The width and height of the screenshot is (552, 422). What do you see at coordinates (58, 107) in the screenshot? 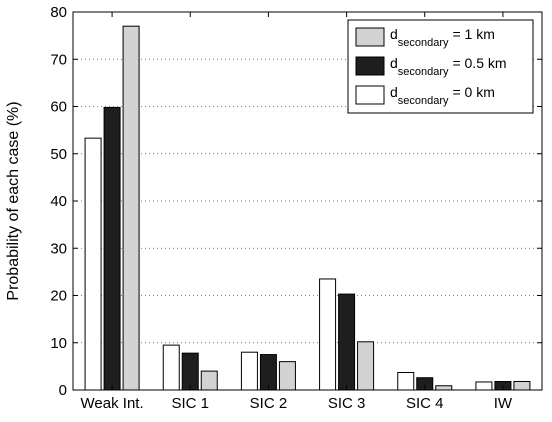
I see `y-tick-label: 60` at bounding box center [58, 107].